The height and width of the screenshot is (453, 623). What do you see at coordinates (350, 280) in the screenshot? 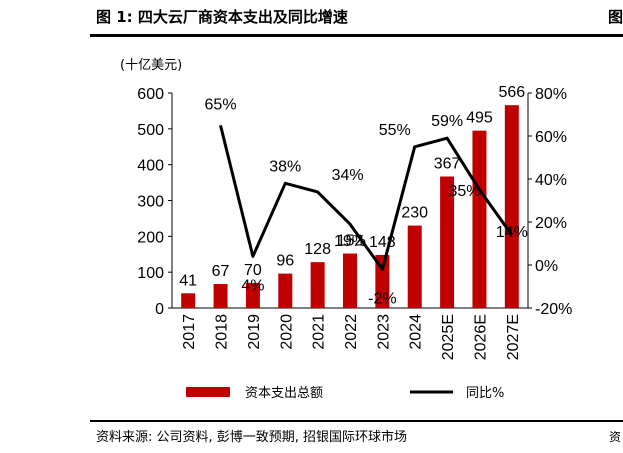
I see `bar-2022` at bounding box center [350, 280].